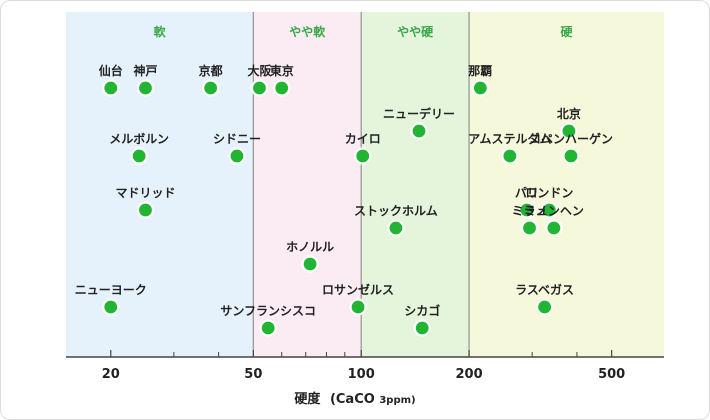 Image resolution: width=710 pixels, height=420 pixels. Describe the element at coordinates (259, 70) in the screenshot. I see `city-label: 大阪` at that location.